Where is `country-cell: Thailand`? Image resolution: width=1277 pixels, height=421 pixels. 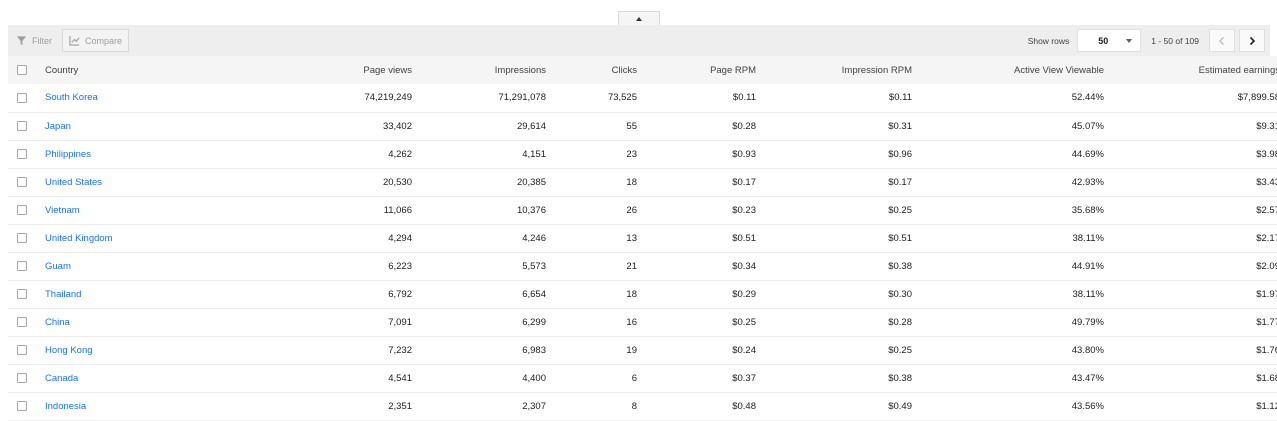
country-cell: Thailand is located at coordinates (157, 294).